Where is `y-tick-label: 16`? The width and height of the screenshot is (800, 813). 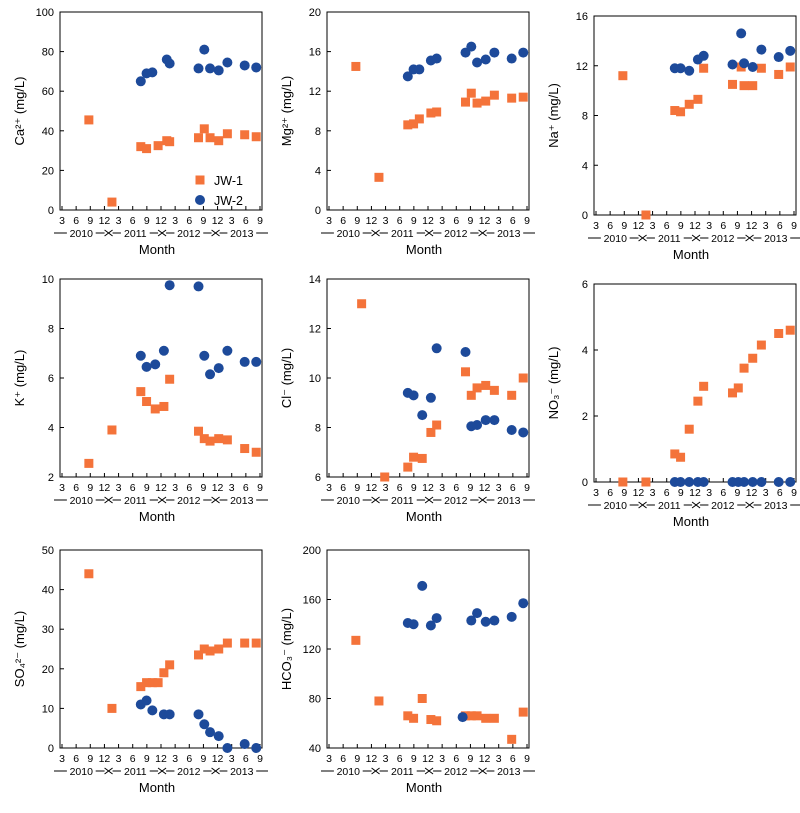
y-tick-label: 16 is located at coordinates (315, 53).